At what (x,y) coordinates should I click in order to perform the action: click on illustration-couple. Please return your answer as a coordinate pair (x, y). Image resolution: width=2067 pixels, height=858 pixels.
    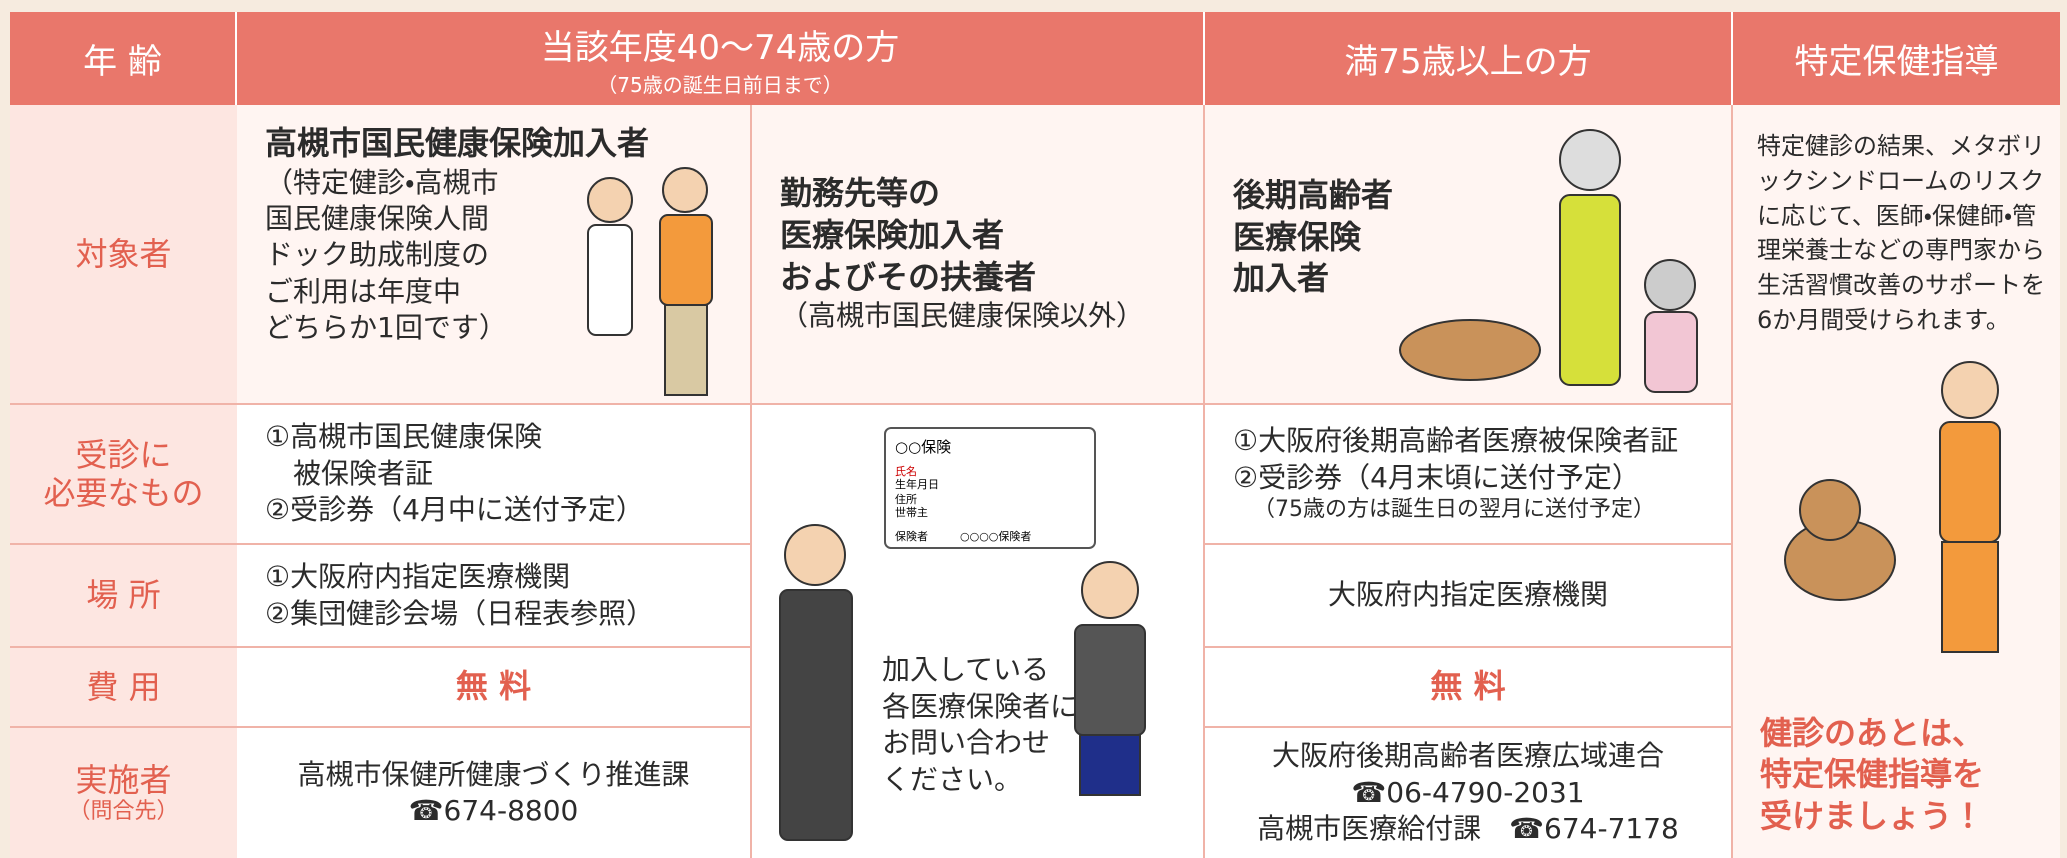
    Looking at the image, I should click on (650, 281).